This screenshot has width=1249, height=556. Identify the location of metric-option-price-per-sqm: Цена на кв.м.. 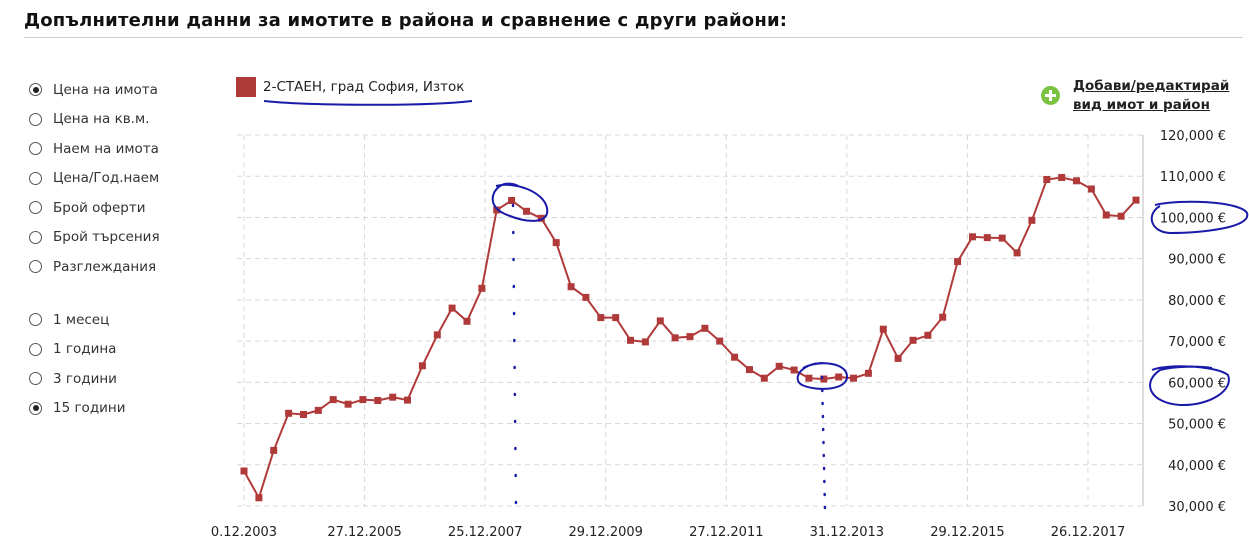
(94, 120).